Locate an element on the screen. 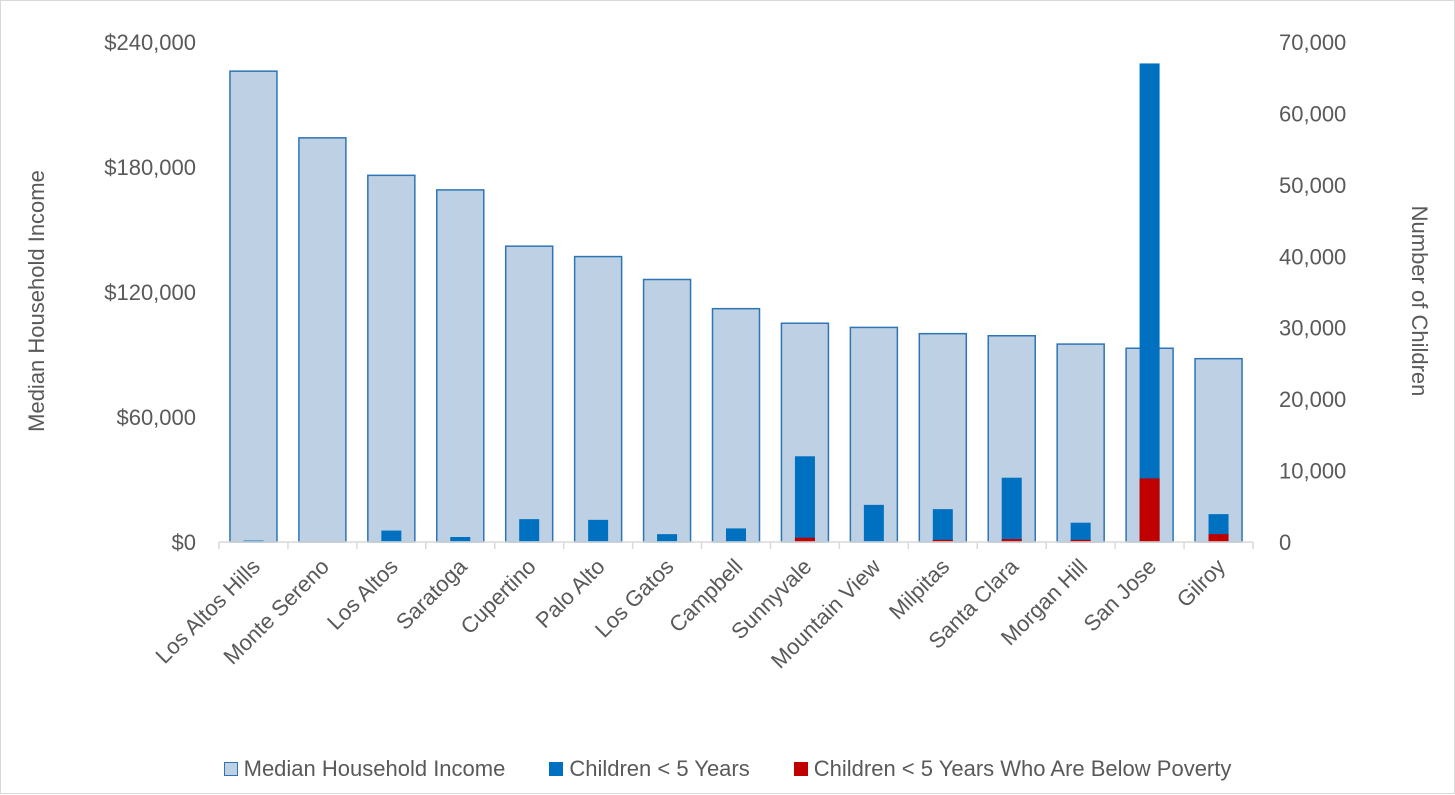 Image resolution: width=1455 pixels, height=795 pixels. legend-swatch-income is located at coordinates (230, 769).